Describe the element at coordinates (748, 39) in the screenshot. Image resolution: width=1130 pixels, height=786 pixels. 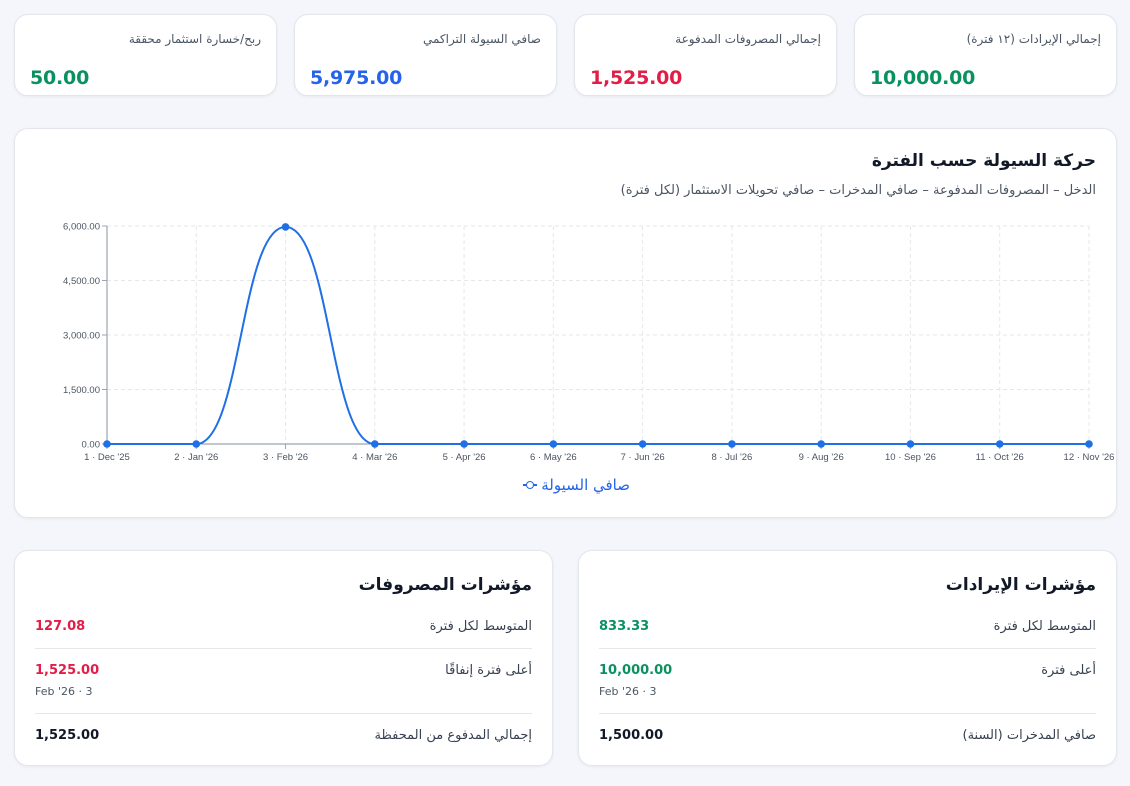
I see `kpi-label: إجمالي المصروفات المدفوعة` at that location.